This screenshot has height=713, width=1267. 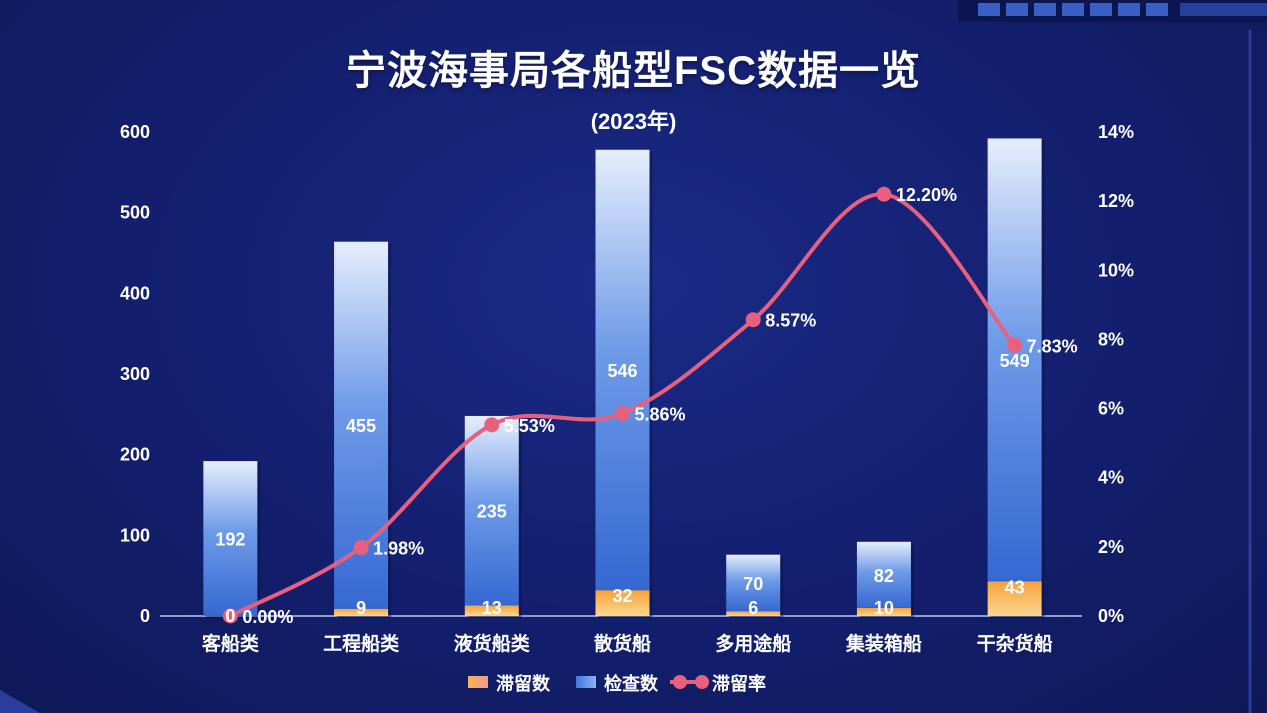 I want to click on left-tick-label: 300, so click(x=135, y=374).